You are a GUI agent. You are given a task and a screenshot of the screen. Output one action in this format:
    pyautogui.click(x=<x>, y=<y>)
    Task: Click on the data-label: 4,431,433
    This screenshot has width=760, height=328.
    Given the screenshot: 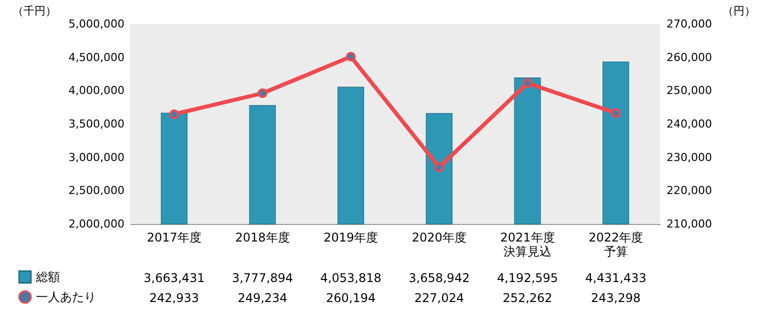 What is the action you would take?
    pyautogui.click(x=615, y=278)
    